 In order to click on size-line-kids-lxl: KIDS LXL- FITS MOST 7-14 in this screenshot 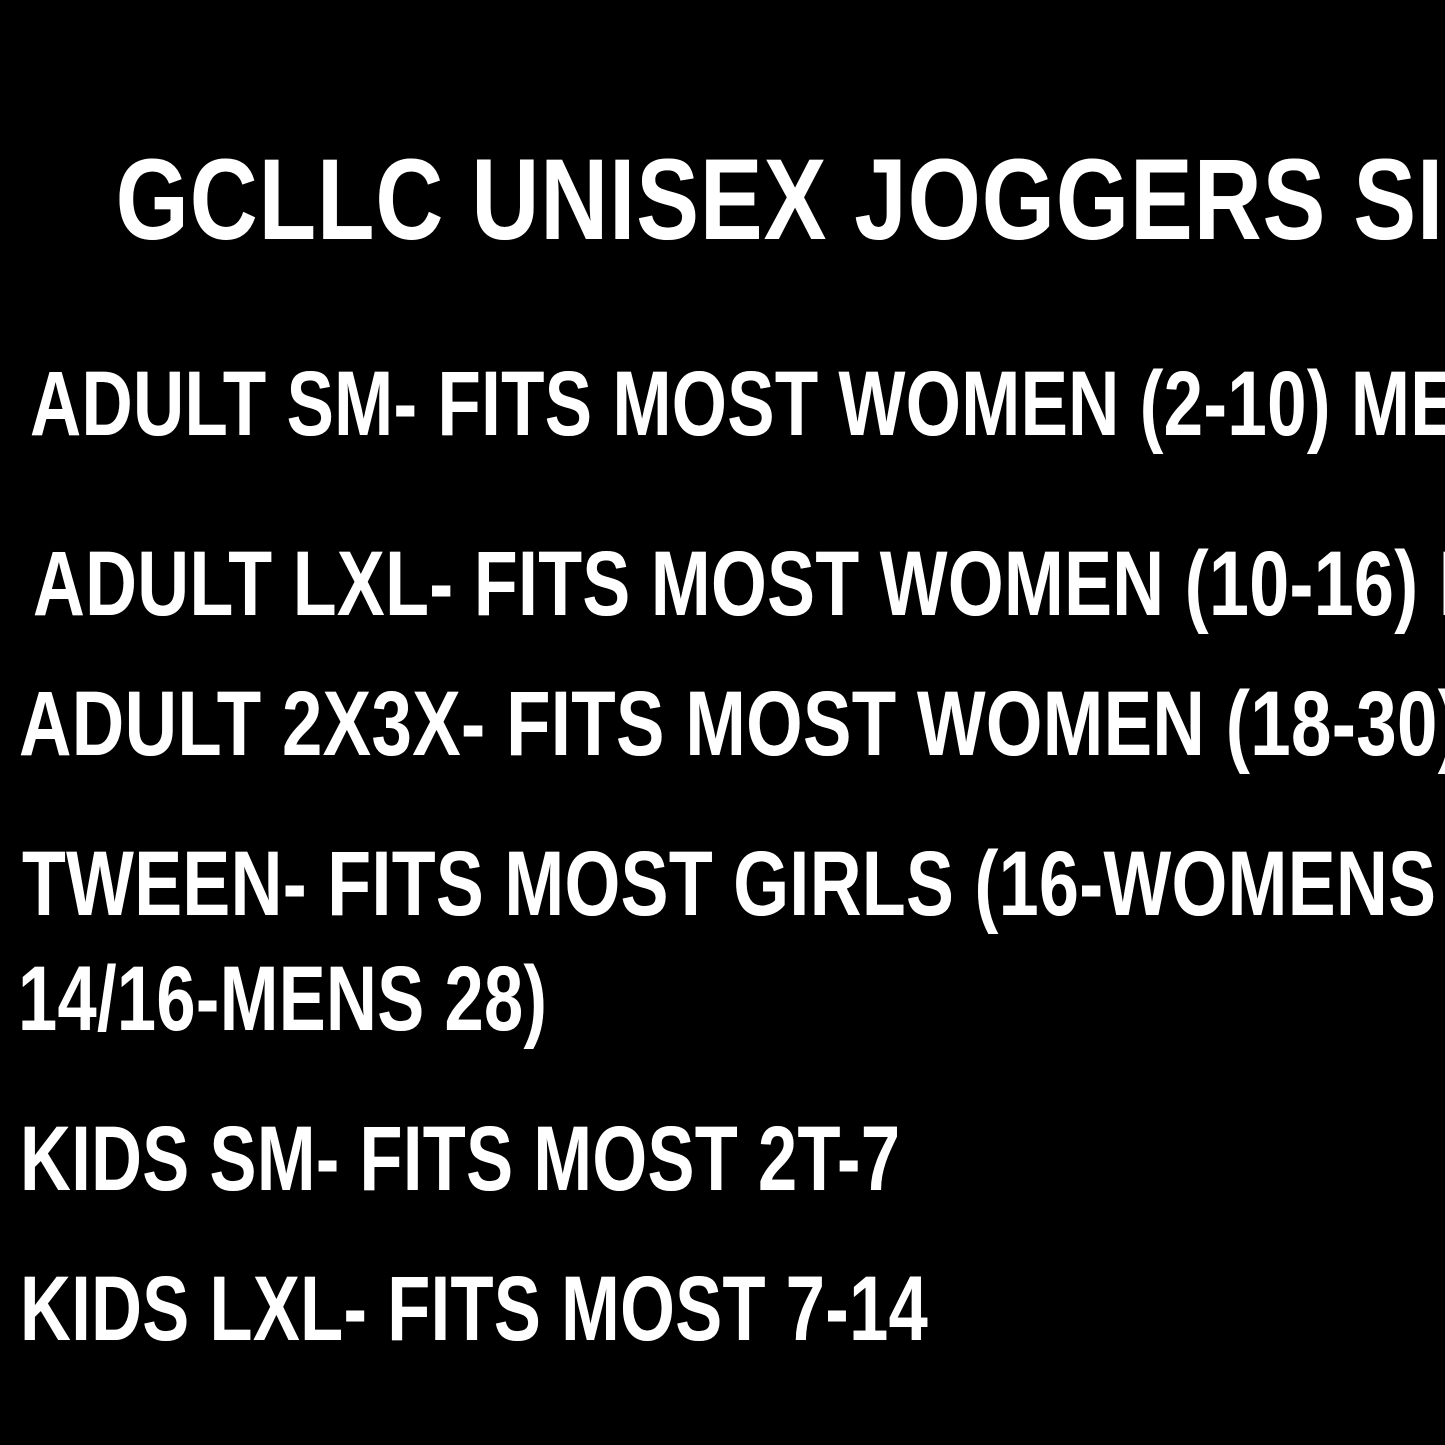, I will do `click(474, 1308)`.